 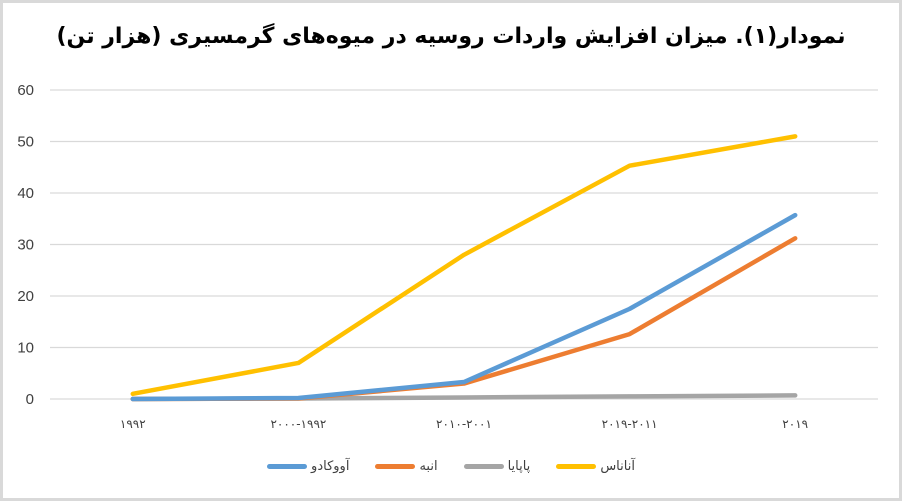 I want to click on legend-item: آووکادو, so click(x=308, y=466).